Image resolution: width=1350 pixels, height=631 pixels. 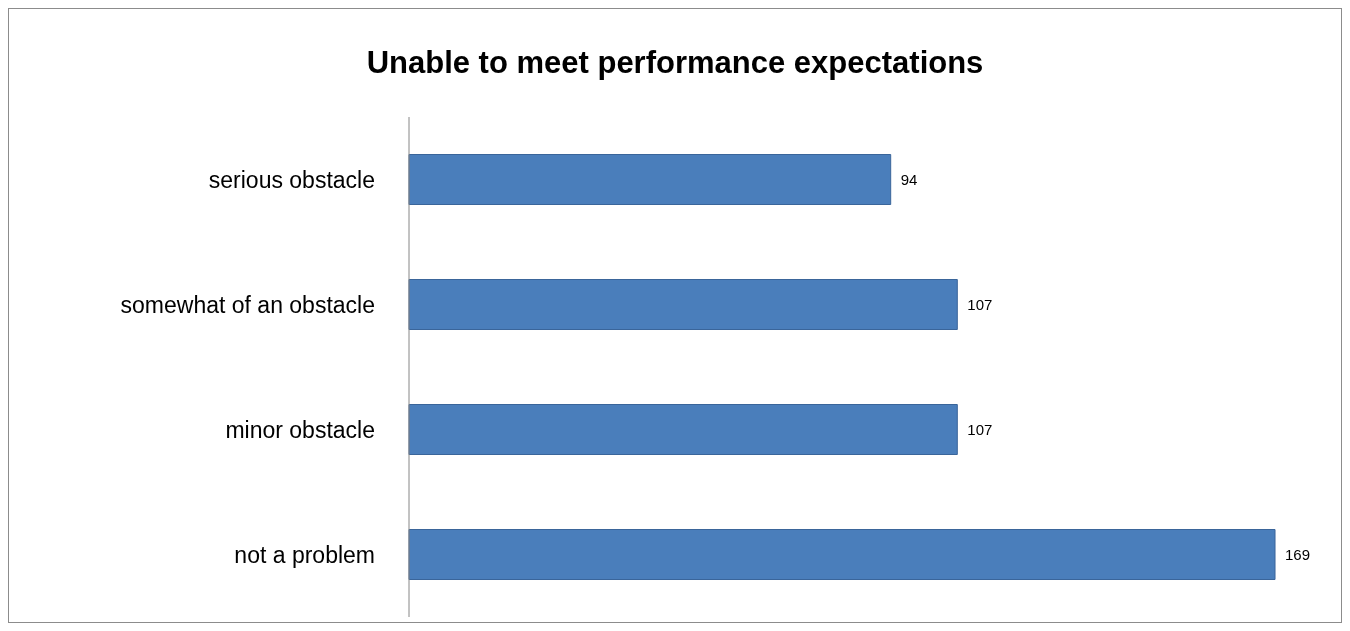 What do you see at coordinates (909, 179) in the screenshot?
I see `data-label: 94` at bounding box center [909, 179].